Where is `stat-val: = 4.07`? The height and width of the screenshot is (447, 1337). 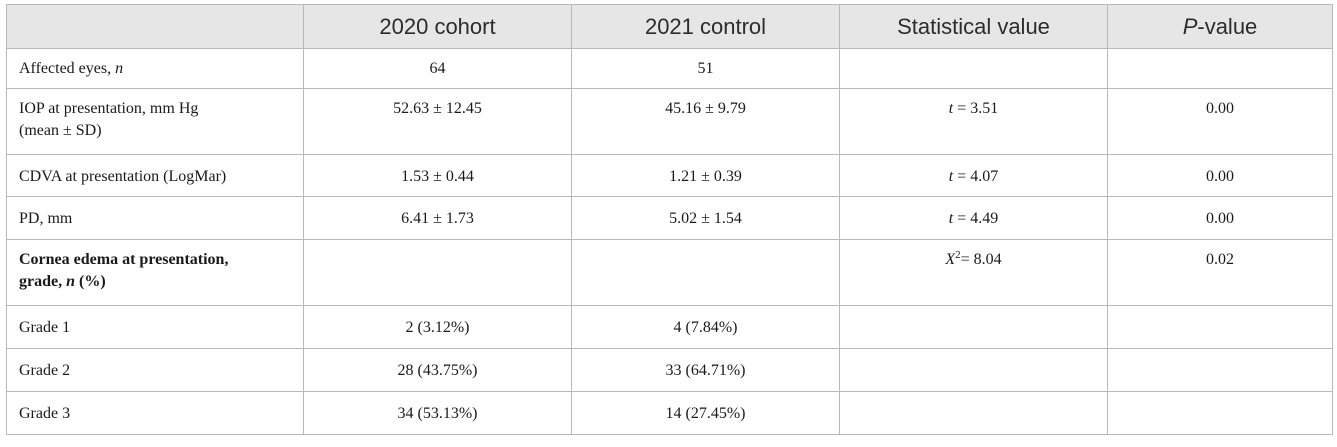
stat-val: = 4.07 is located at coordinates (976, 176).